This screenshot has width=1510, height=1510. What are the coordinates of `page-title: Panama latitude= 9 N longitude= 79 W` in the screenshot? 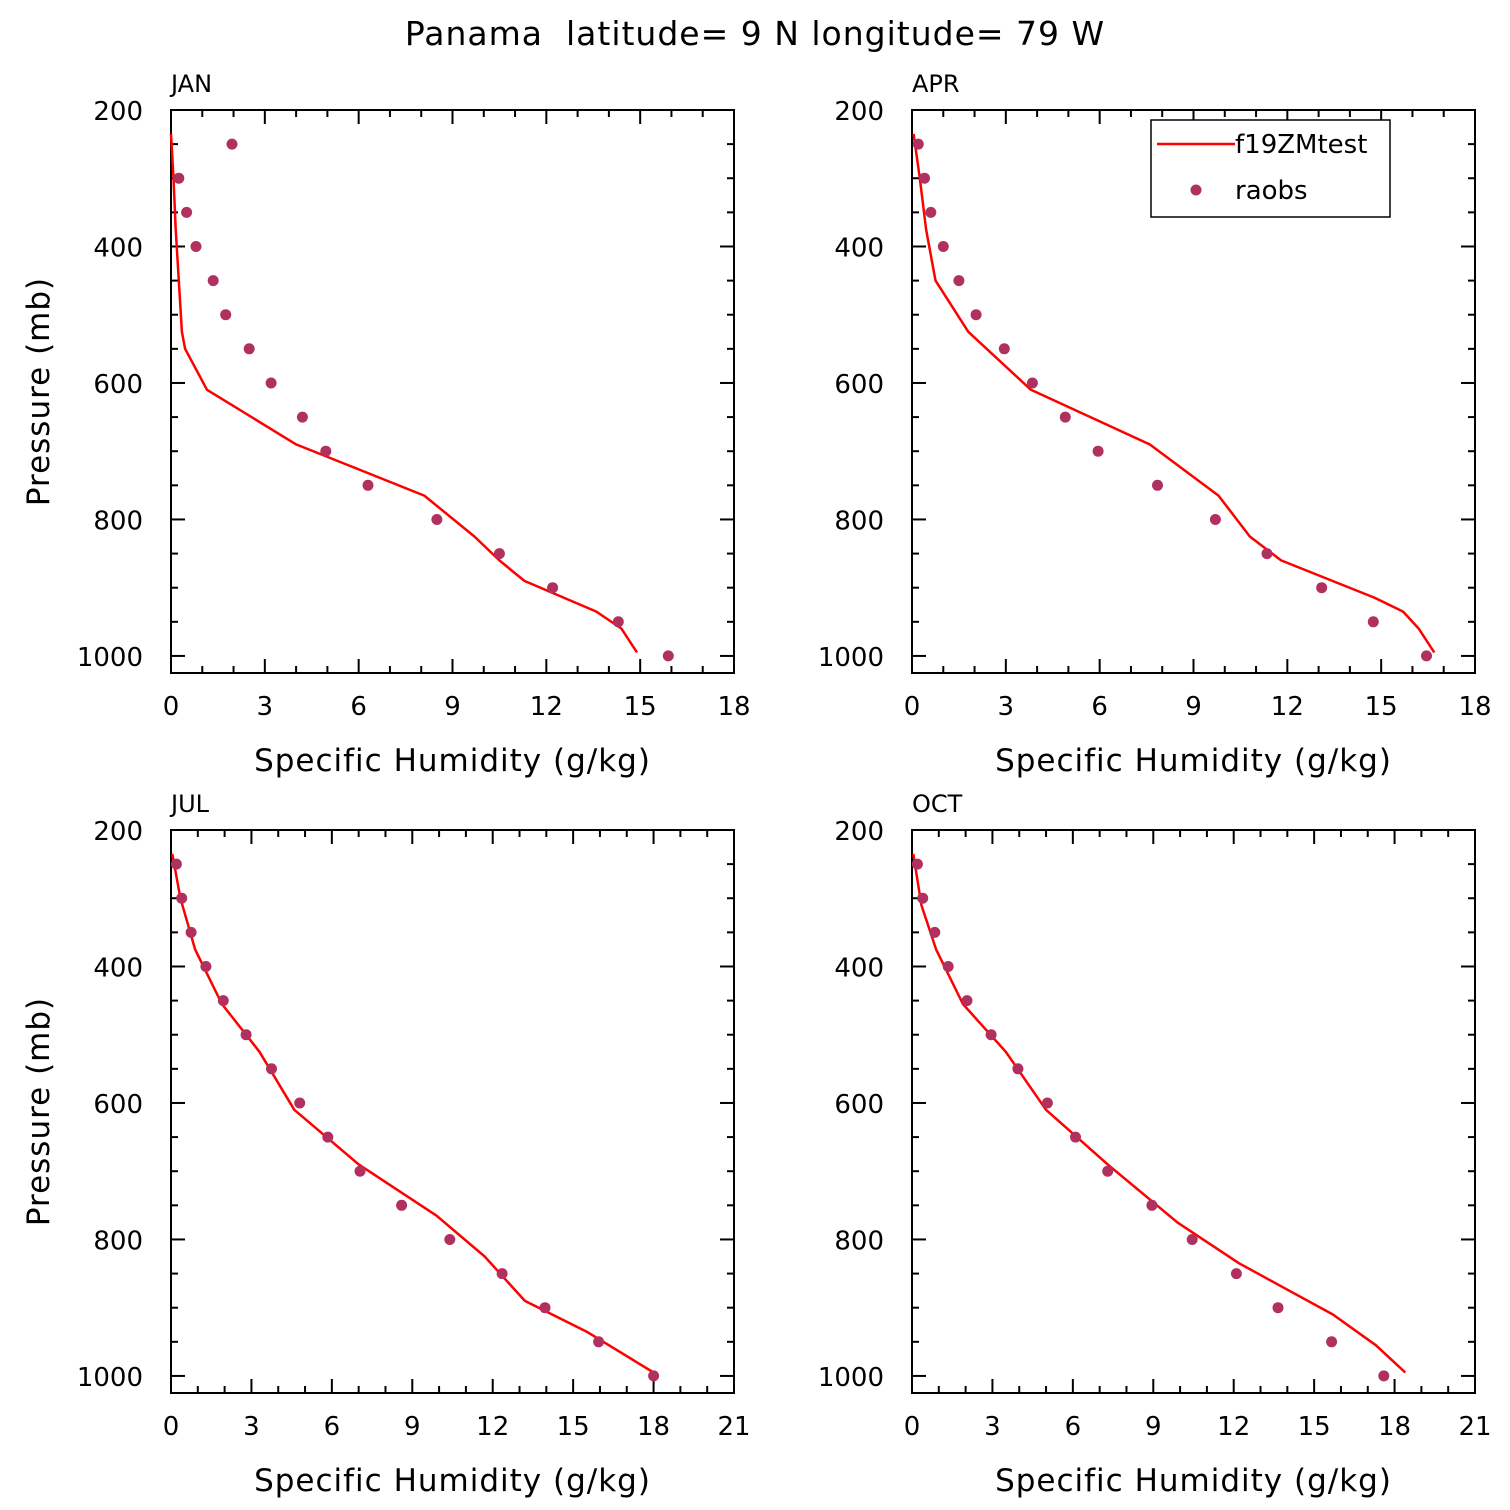 It's located at (755, 33).